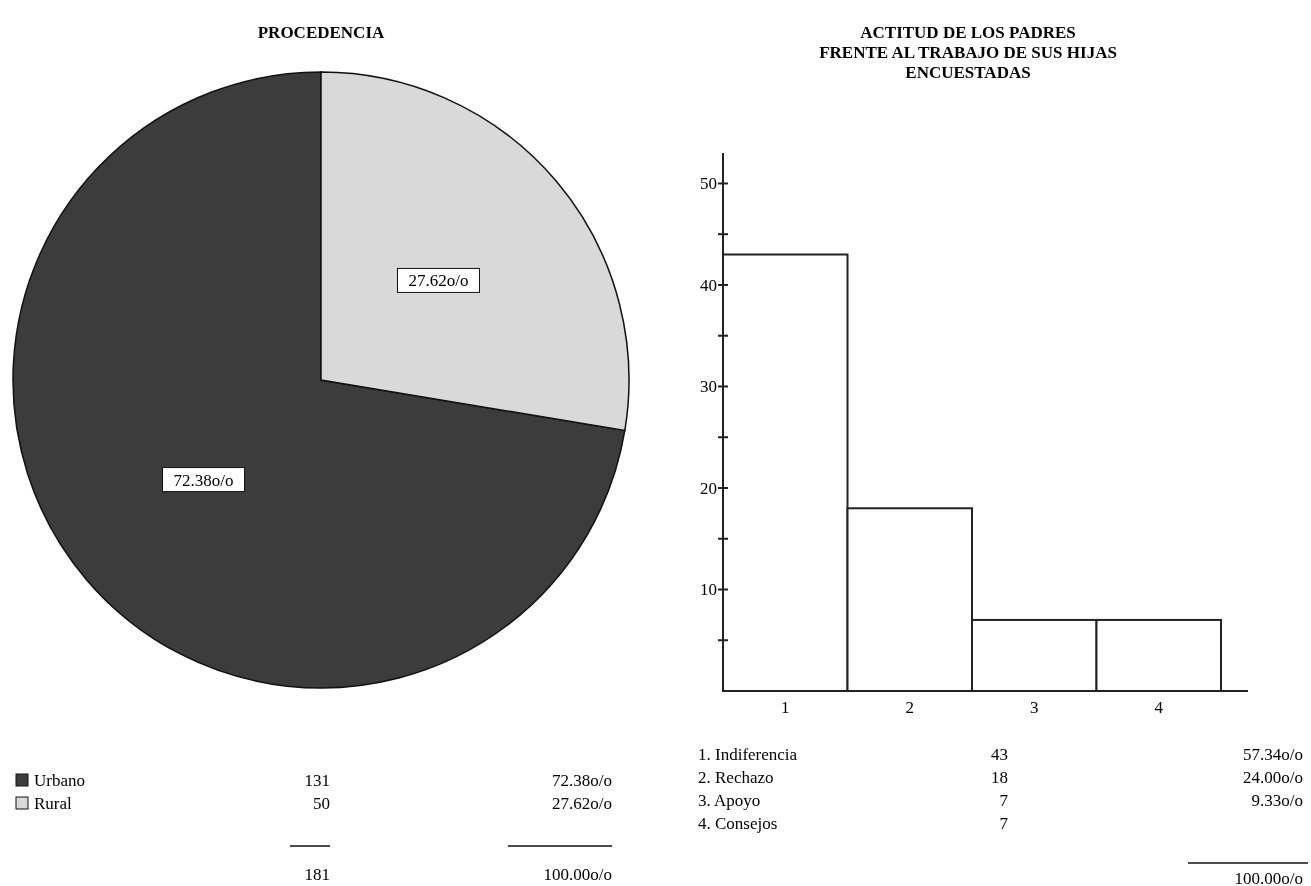 The width and height of the screenshot is (1311, 886). What do you see at coordinates (708, 387) in the screenshot?
I see `y-tick-label: 30` at bounding box center [708, 387].